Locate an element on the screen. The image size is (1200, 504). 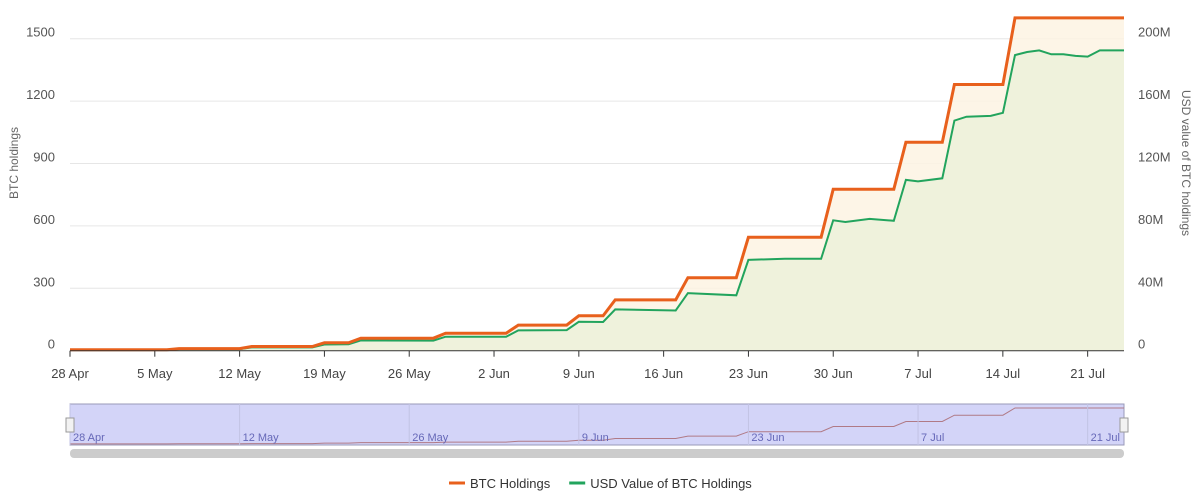
left-tick-label: 600 is located at coordinates (44, 219).